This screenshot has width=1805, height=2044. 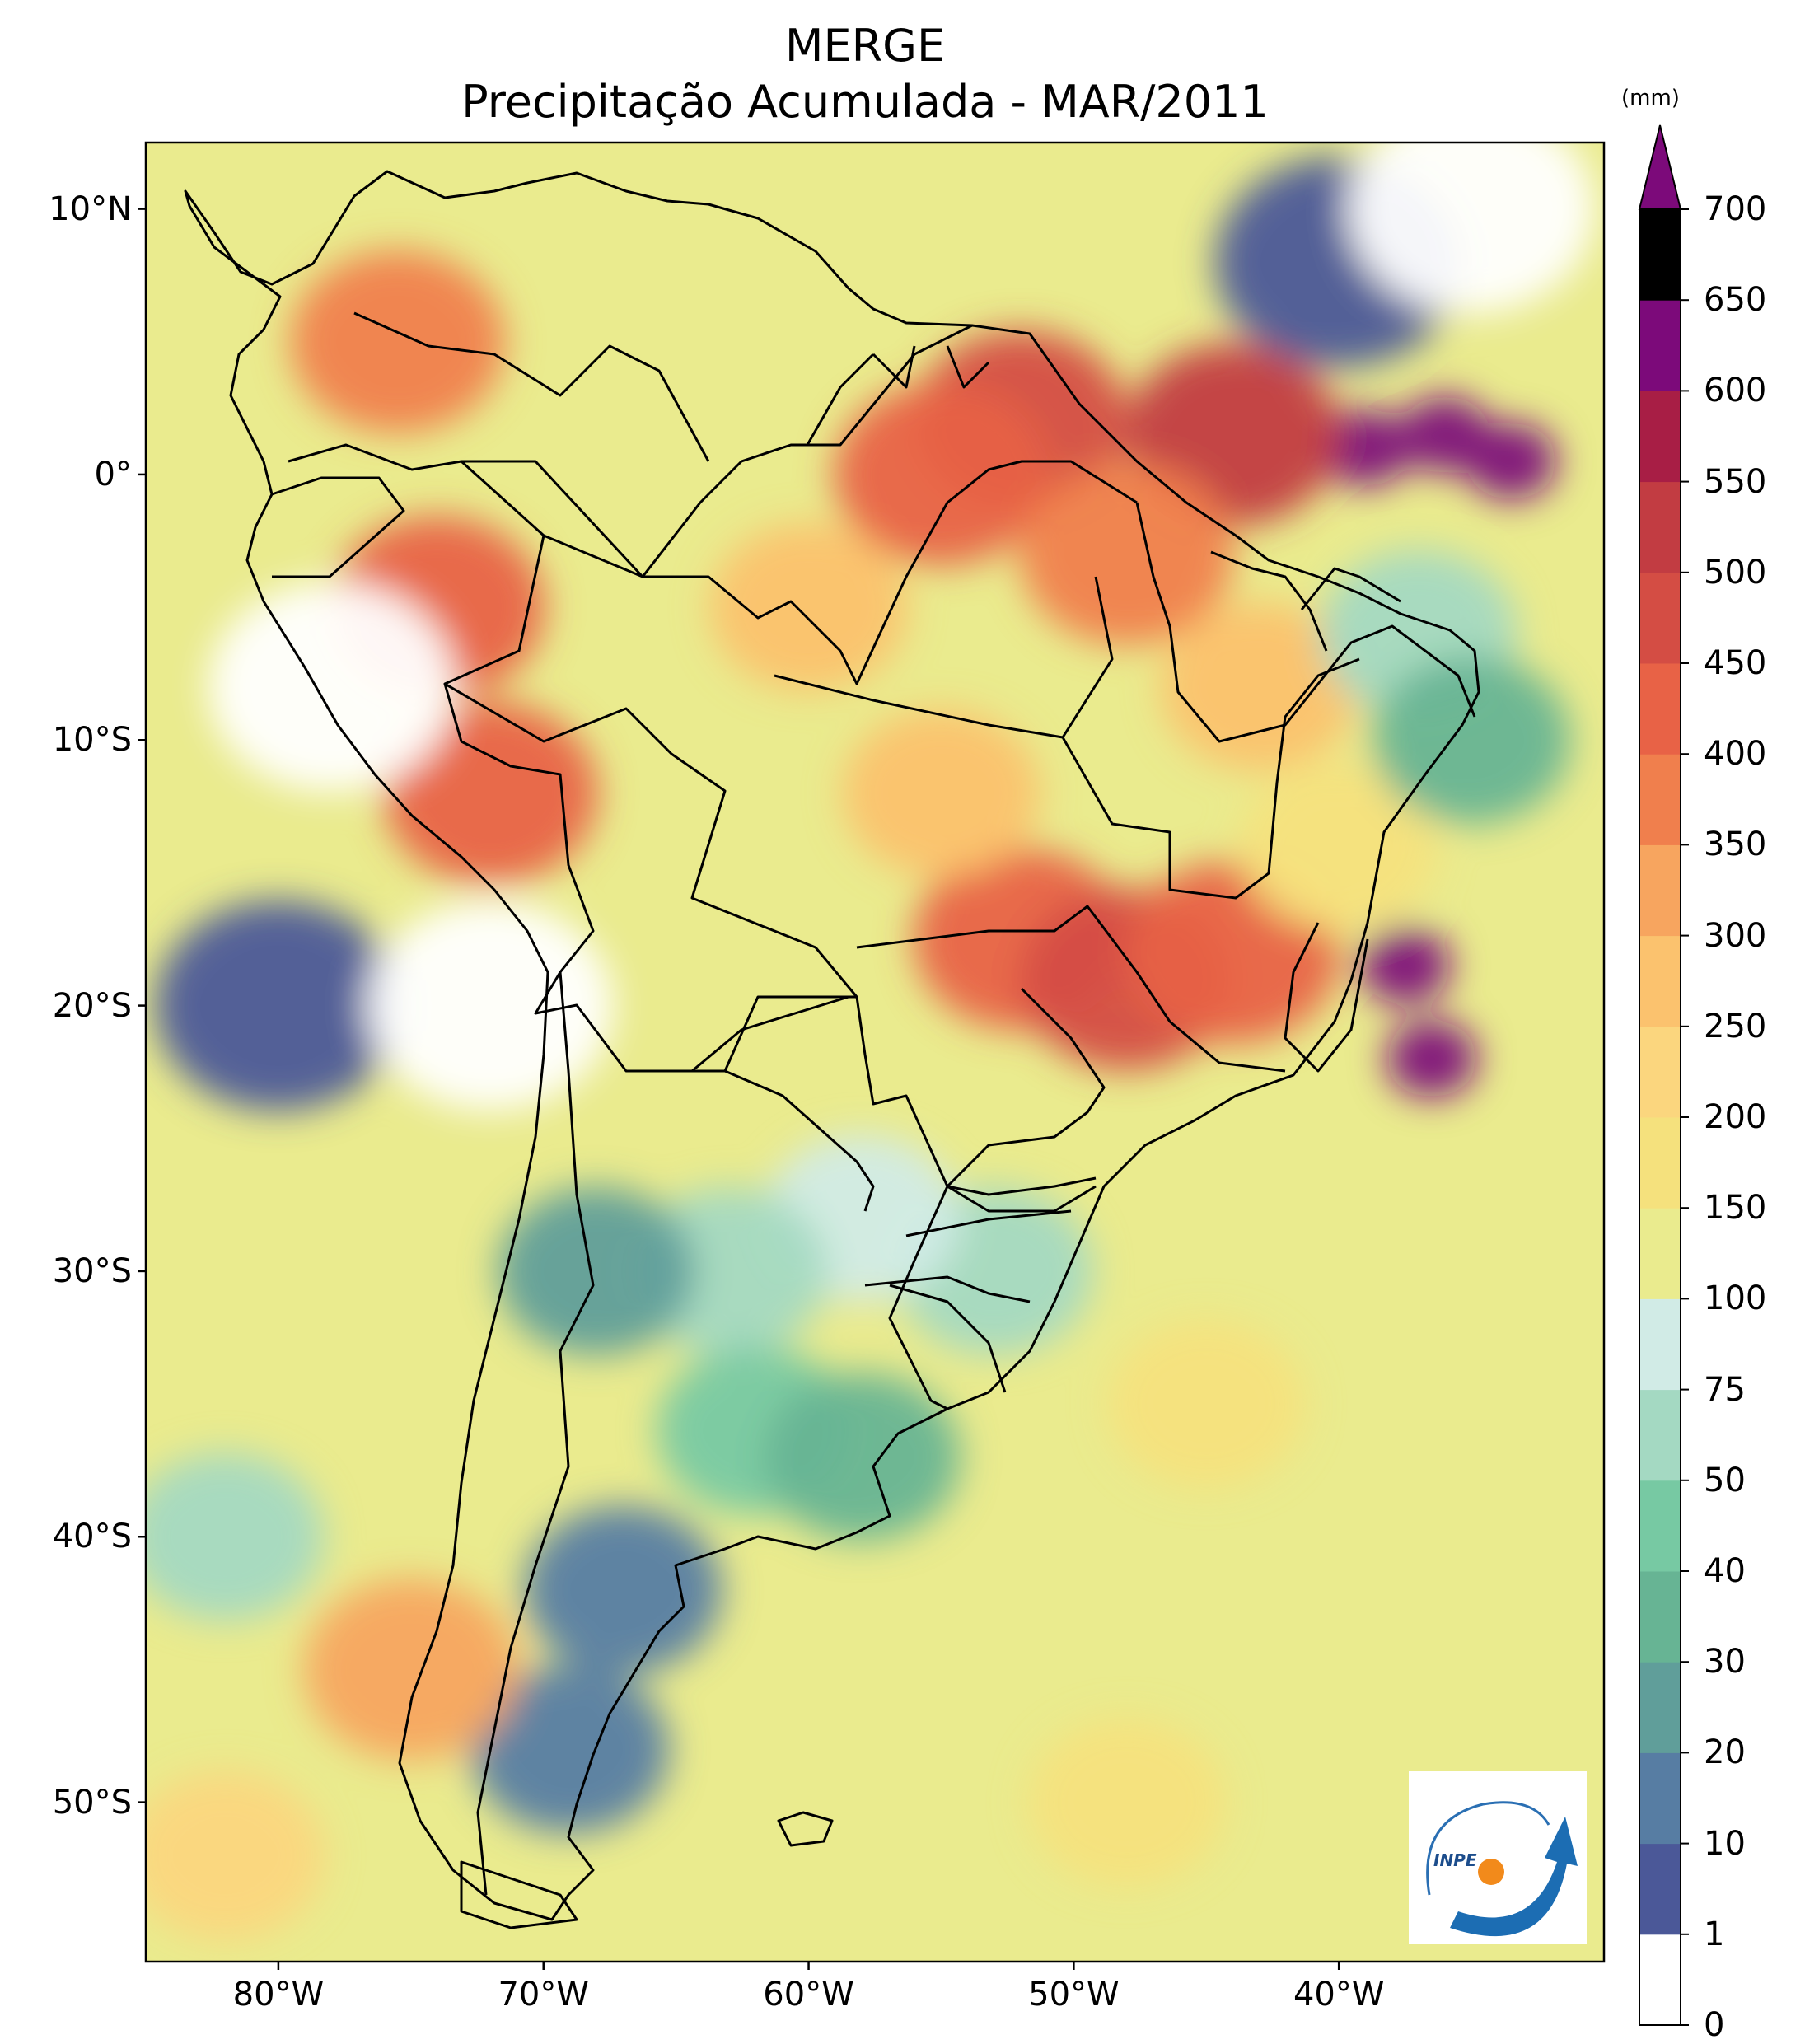 I want to click on colorbar-tick-label: 250, so click(x=1736, y=1026).